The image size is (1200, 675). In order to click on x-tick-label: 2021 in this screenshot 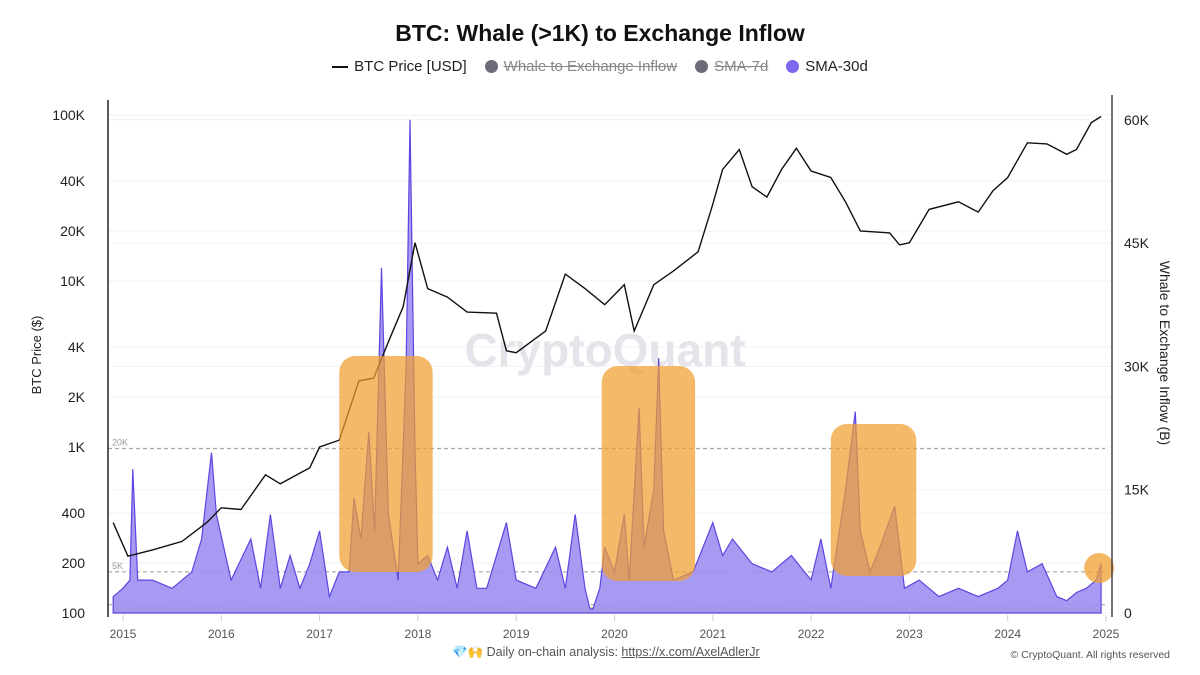, I will do `click(712, 634)`.